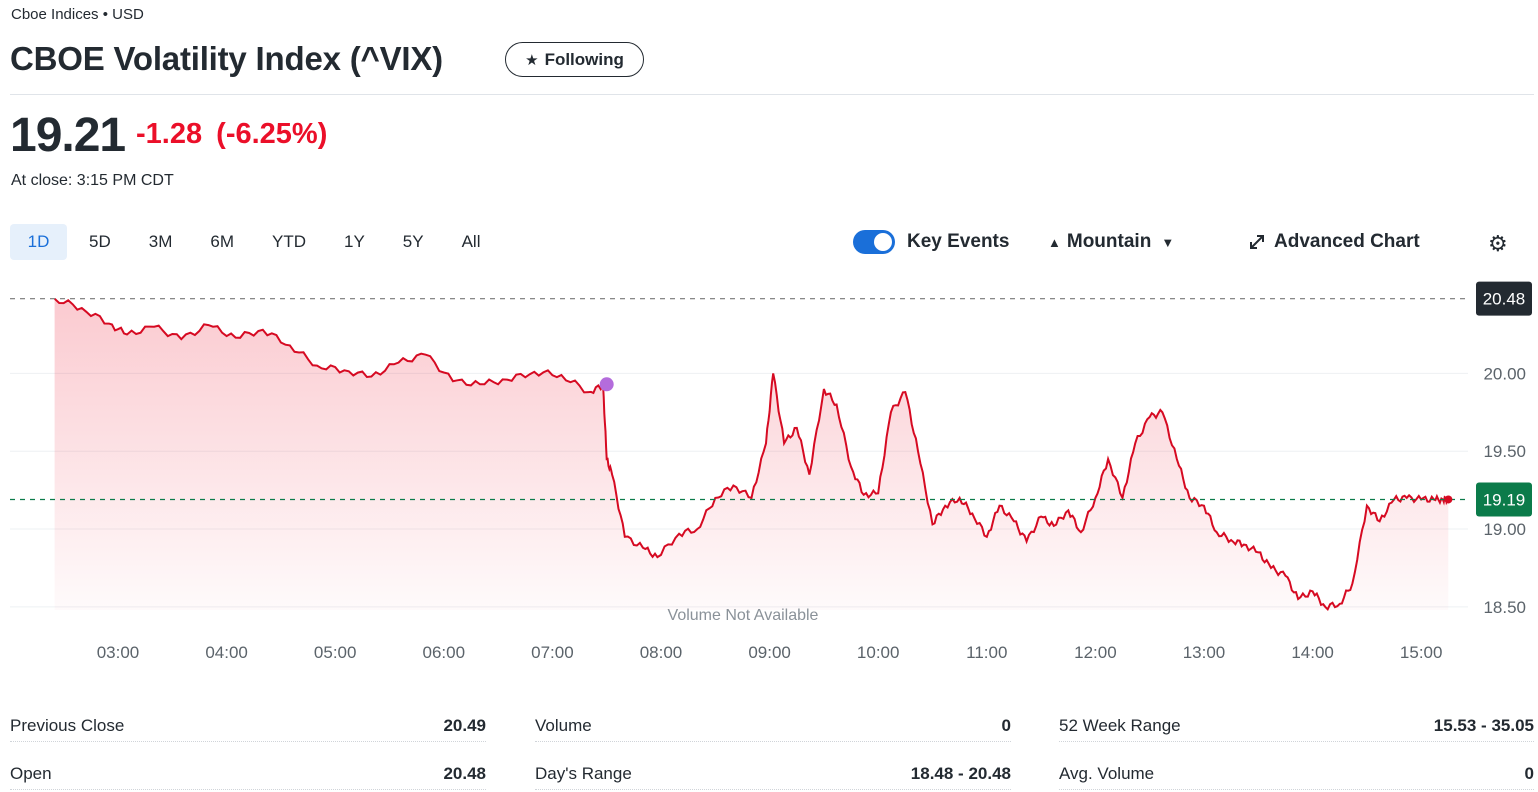 This screenshot has height=792, width=1538. Describe the element at coordinates (471, 241) in the screenshot. I see `range-tab-all: All` at that location.